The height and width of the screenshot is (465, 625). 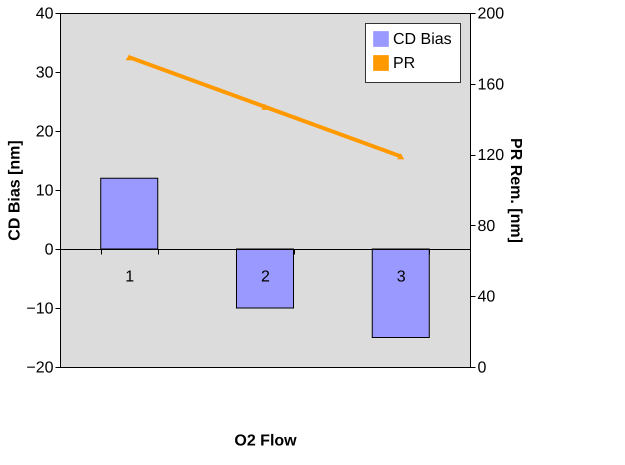 I want to click on y2-tick-label: 80, so click(x=487, y=226).